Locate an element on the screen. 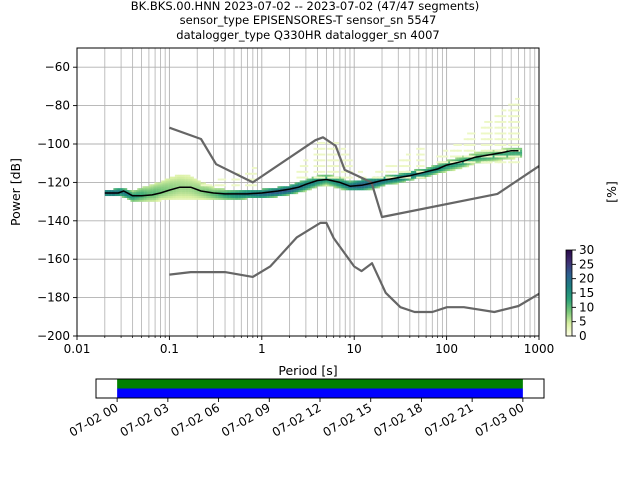 The height and width of the screenshot is (480, 640). high-noise-model-line is located at coordinates (354, 172).